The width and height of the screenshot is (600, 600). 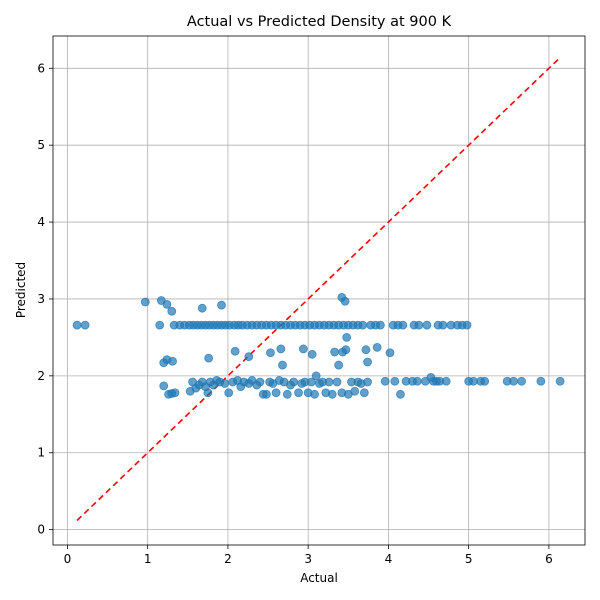 I want to click on y-tick-label: 4, so click(x=41, y=222).